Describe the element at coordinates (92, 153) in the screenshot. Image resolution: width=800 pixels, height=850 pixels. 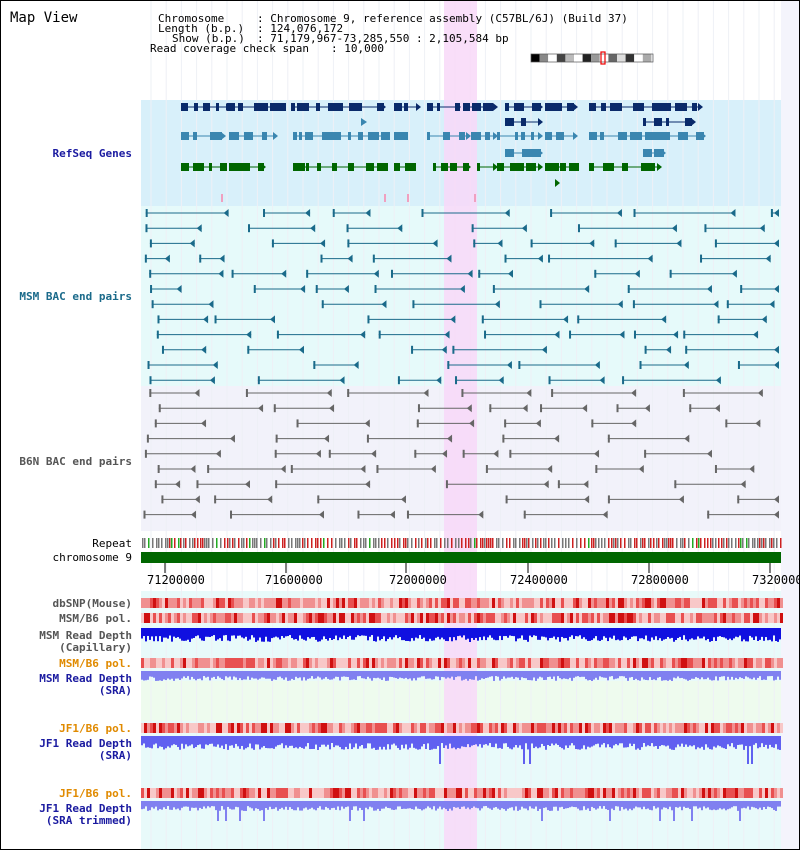
I see `track-label-refseq: RefSeq Genes` at that location.